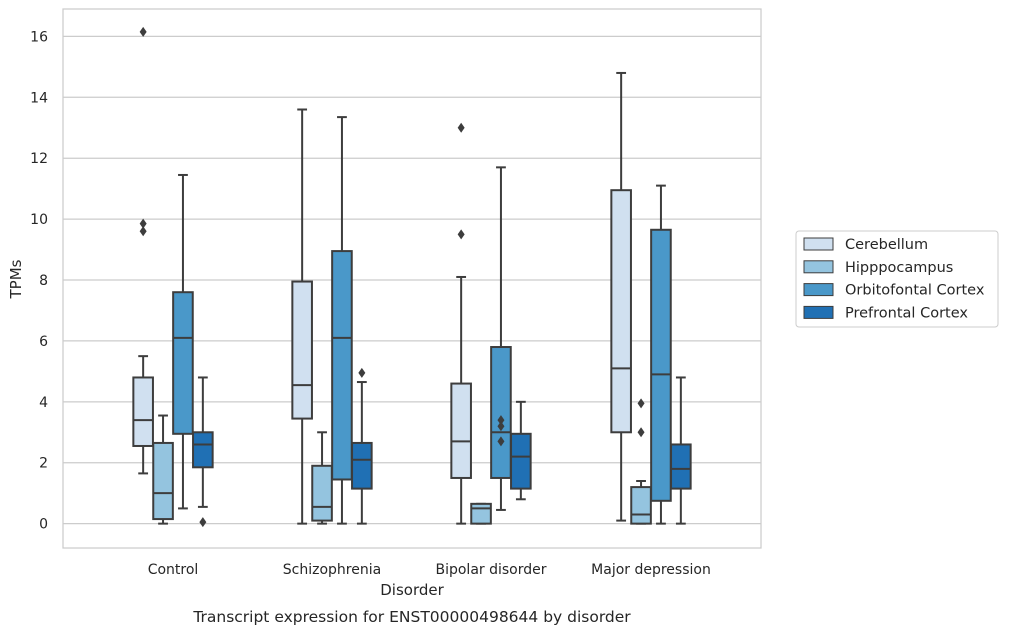 The width and height of the screenshot is (1009, 634). What do you see at coordinates (39, 159) in the screenshot?
I see `y-tick-label: 12` at bounding box center [39, 159].